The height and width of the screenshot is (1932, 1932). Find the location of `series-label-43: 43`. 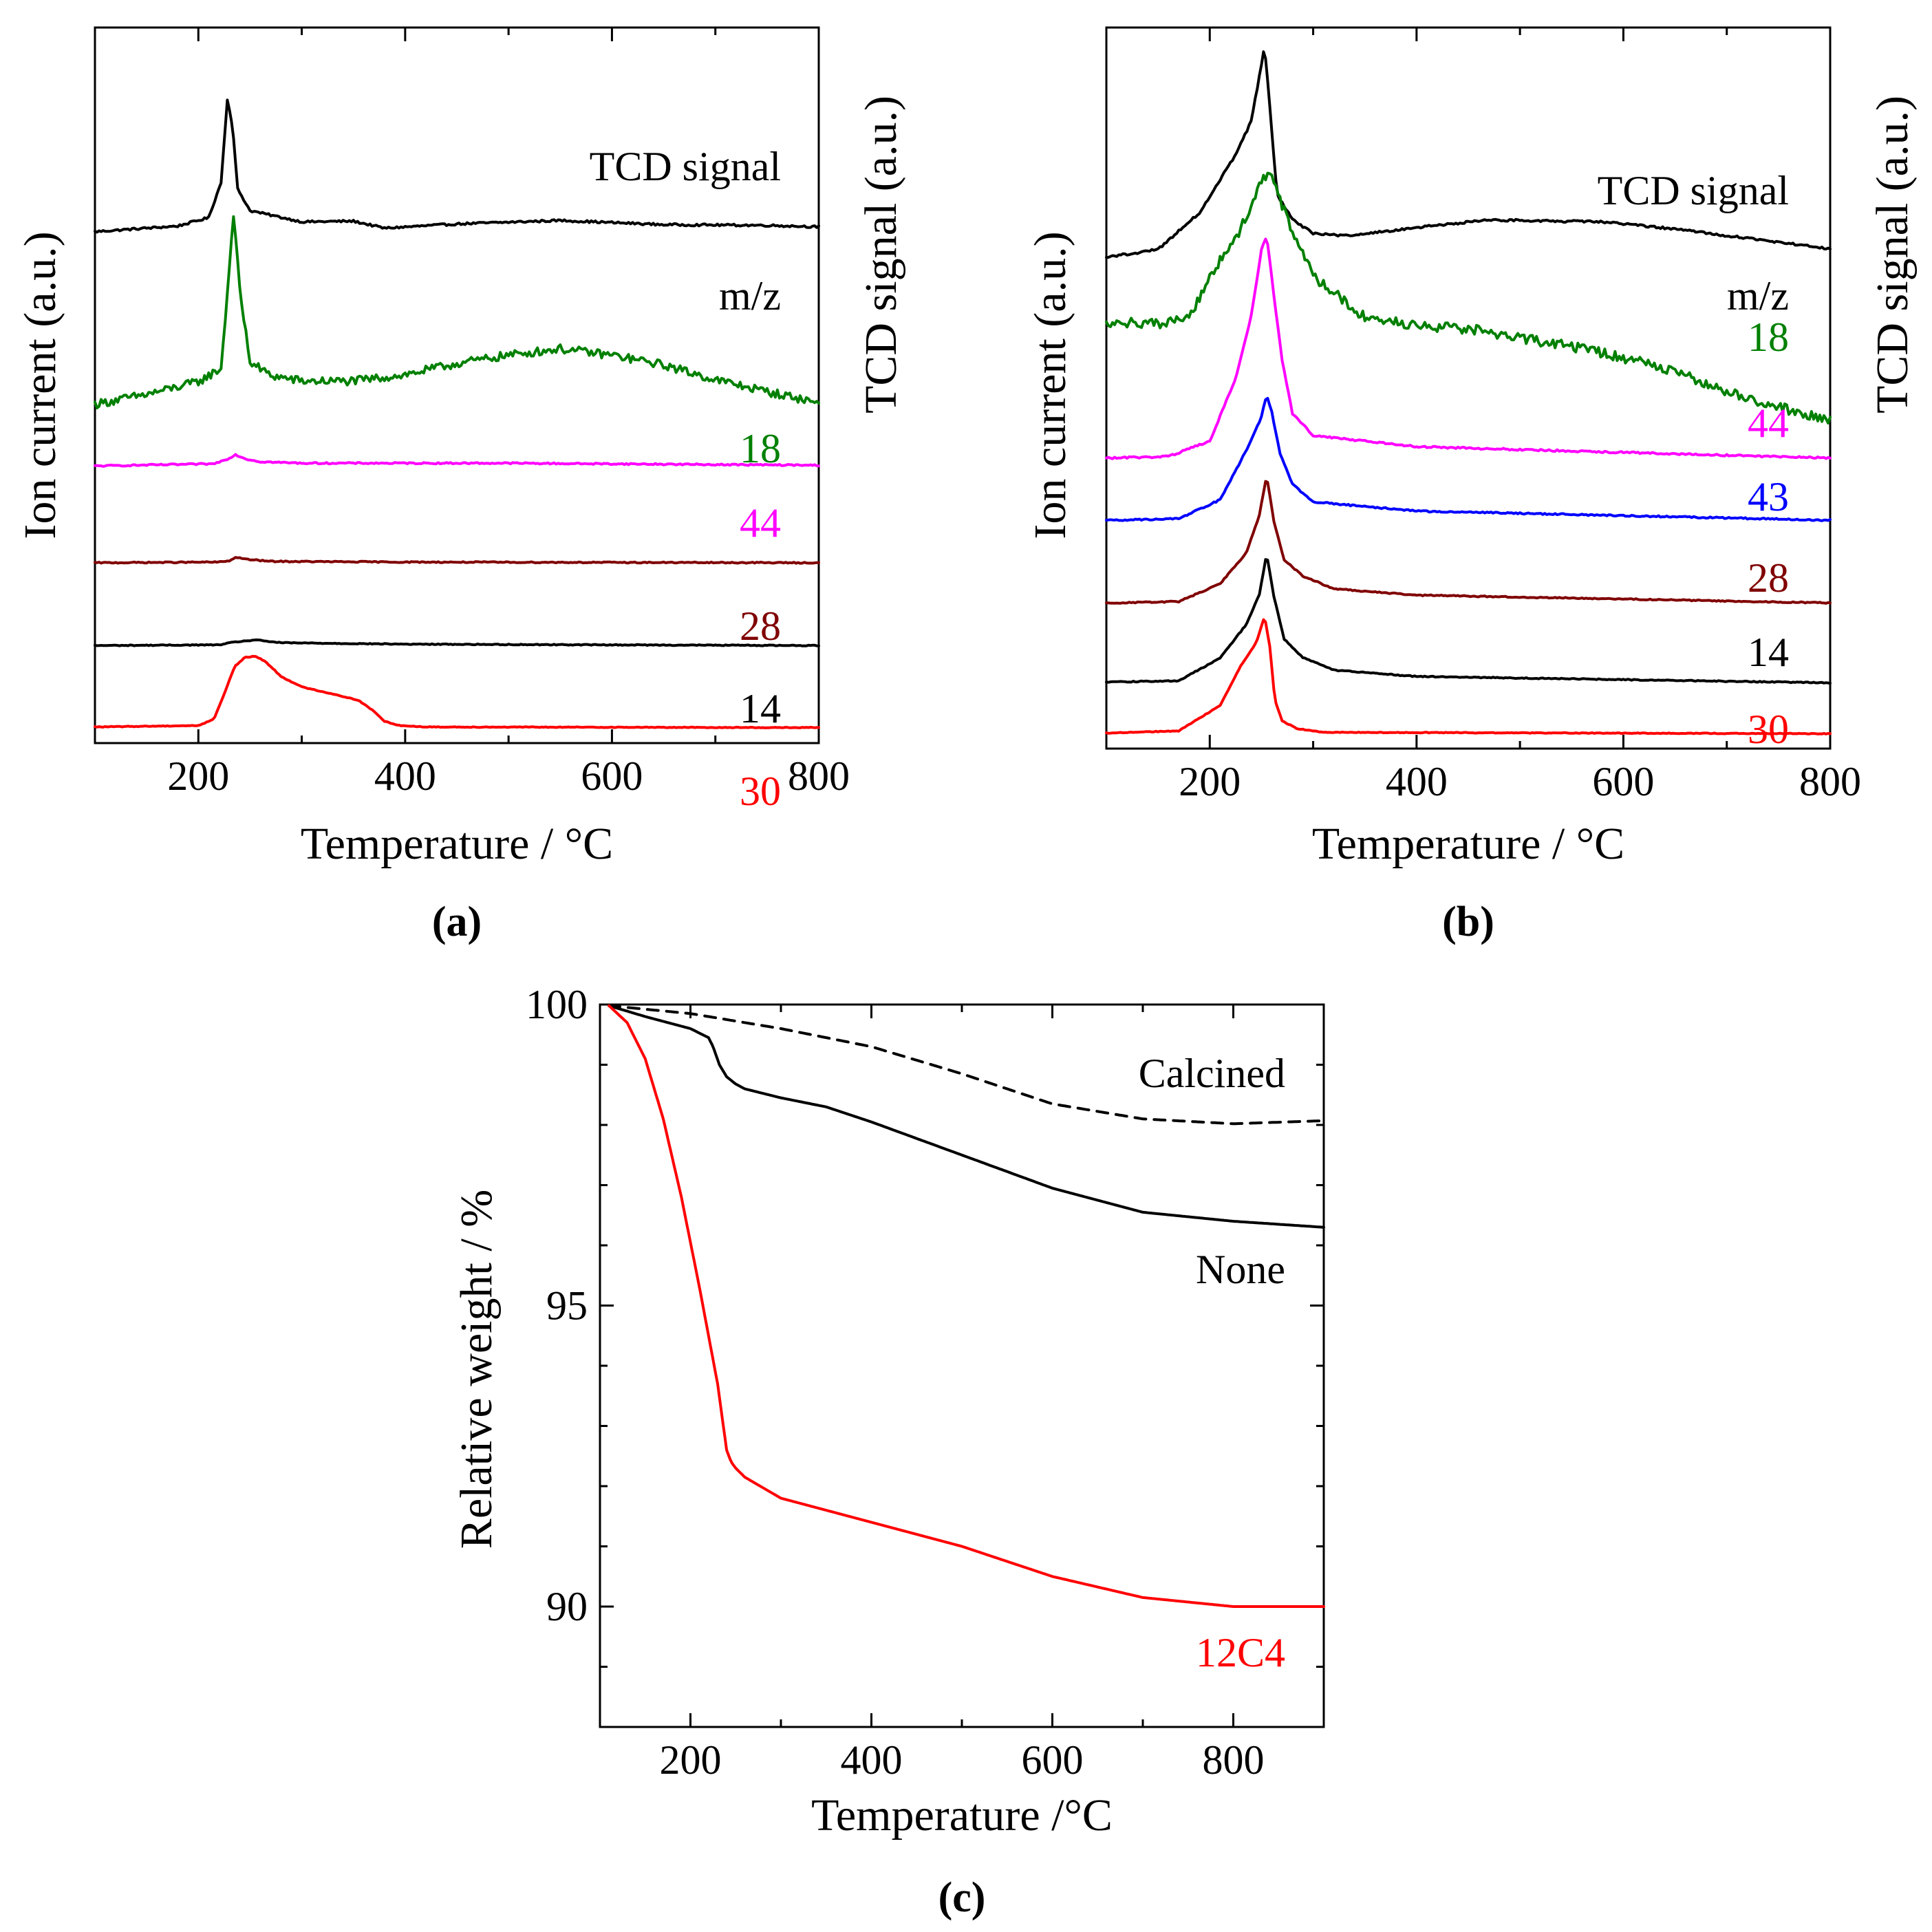

series-label-43: 43 is located at coordinates (1768, 496).